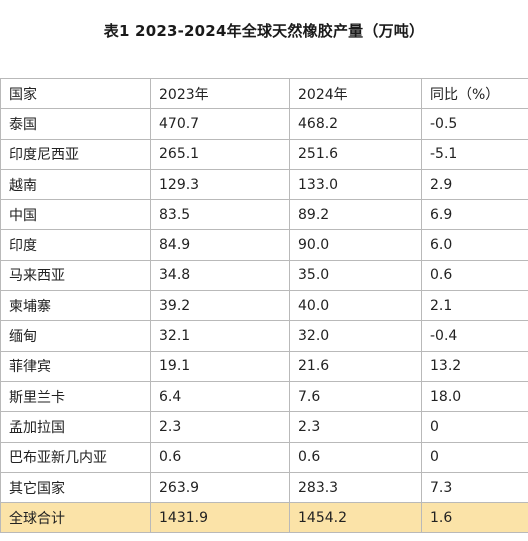 This screenshot has width=528, height=541. What do you see at coordinates (355, 275) in the screenshot?
I see `table-year-2024-cell: 35.0` at bounding box center [355, 275].